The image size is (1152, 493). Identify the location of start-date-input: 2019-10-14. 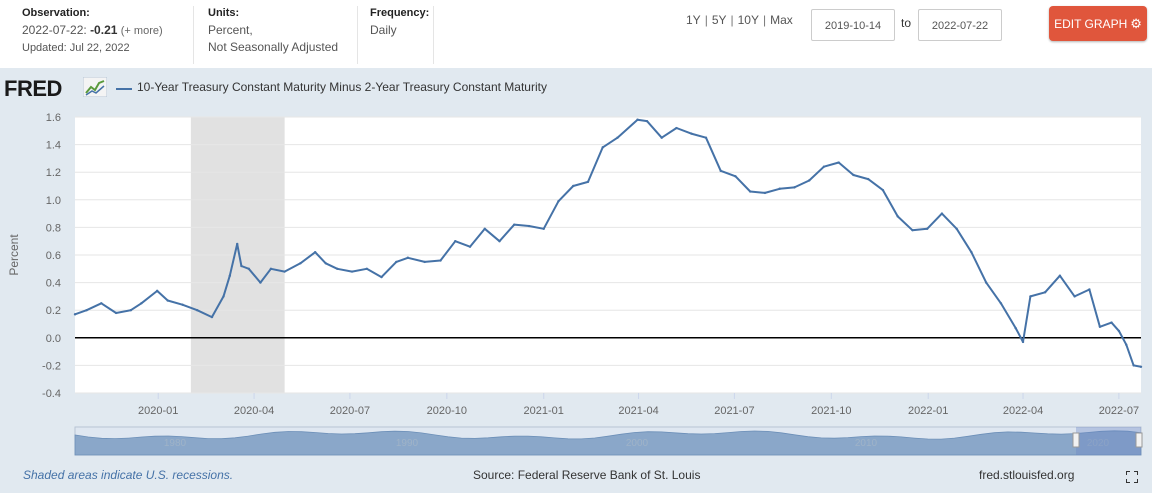
(853, 25).